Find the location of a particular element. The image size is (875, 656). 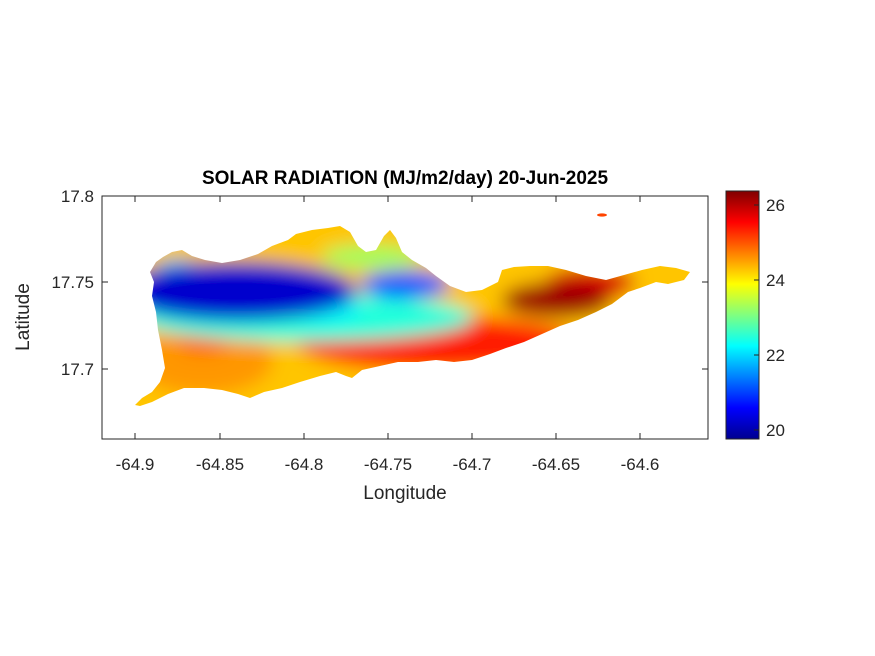

colorbar-tick-label: 20 is located at coordinates (775, 430).